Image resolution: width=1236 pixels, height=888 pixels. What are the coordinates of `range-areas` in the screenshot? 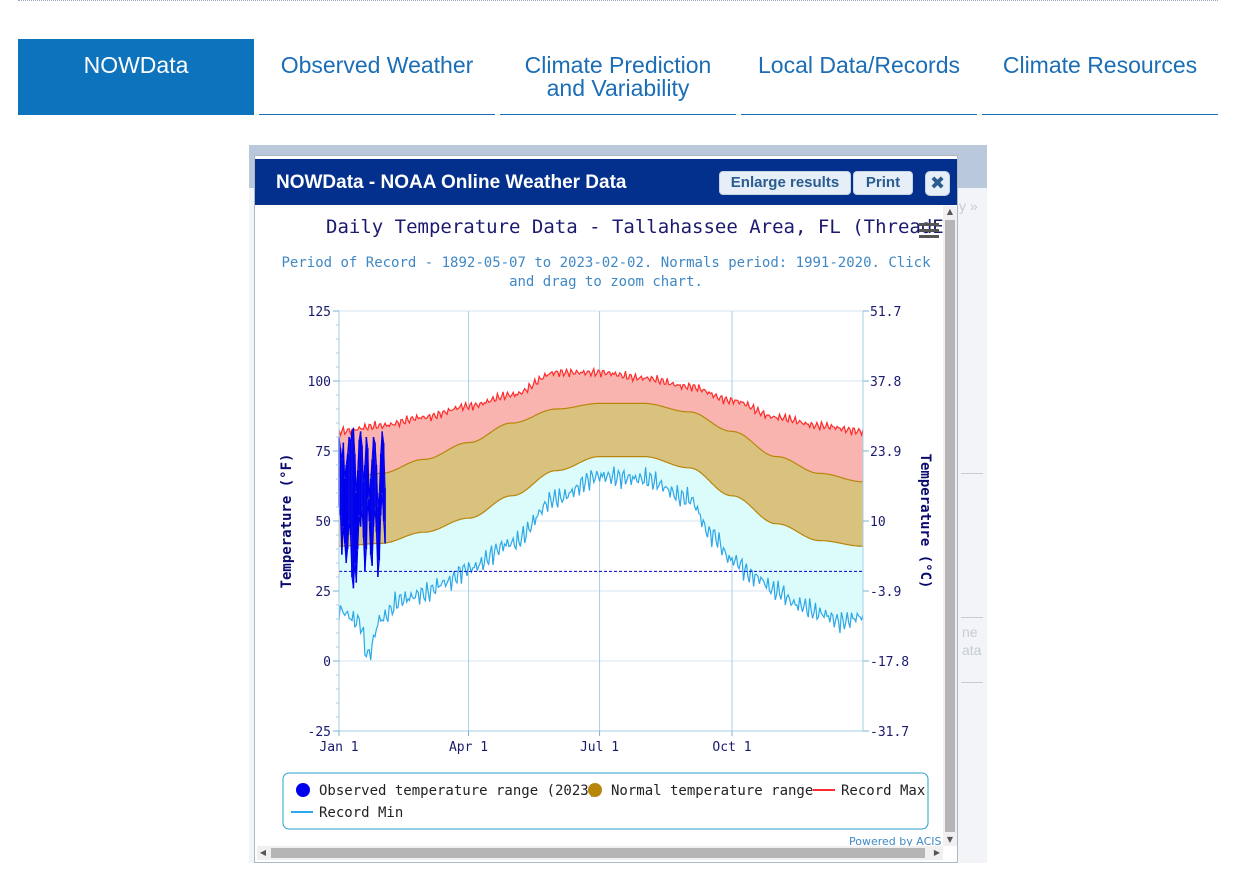 It's located at (601, 514).